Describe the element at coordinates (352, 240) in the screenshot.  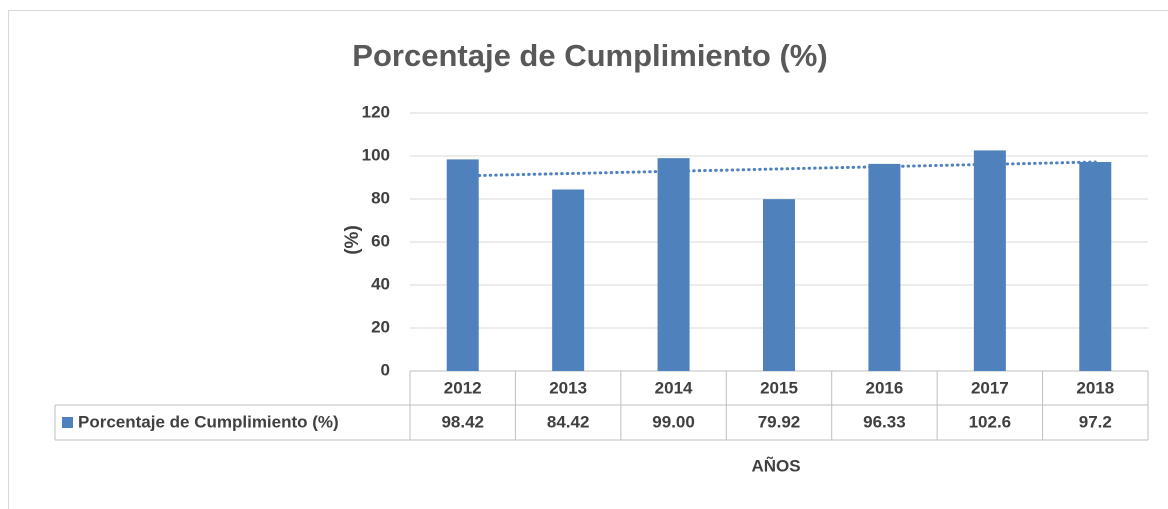
I see `y-axis-label: (%)` at that location.